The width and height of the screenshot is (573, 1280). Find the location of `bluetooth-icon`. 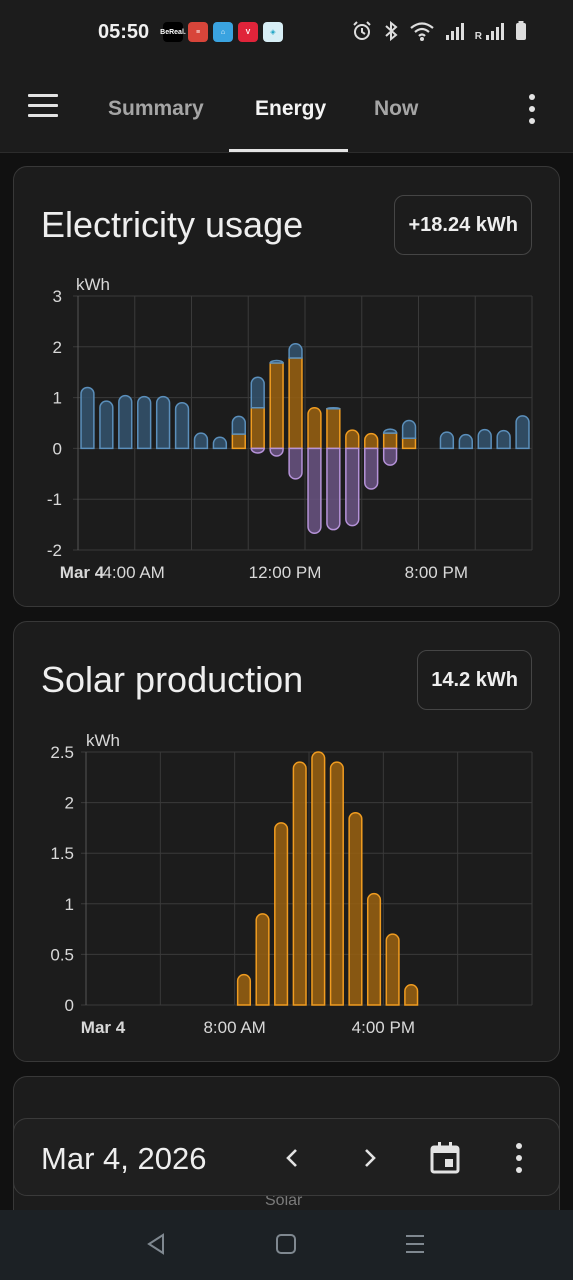

bluetooth-icon is located at coordinates (391, 31).